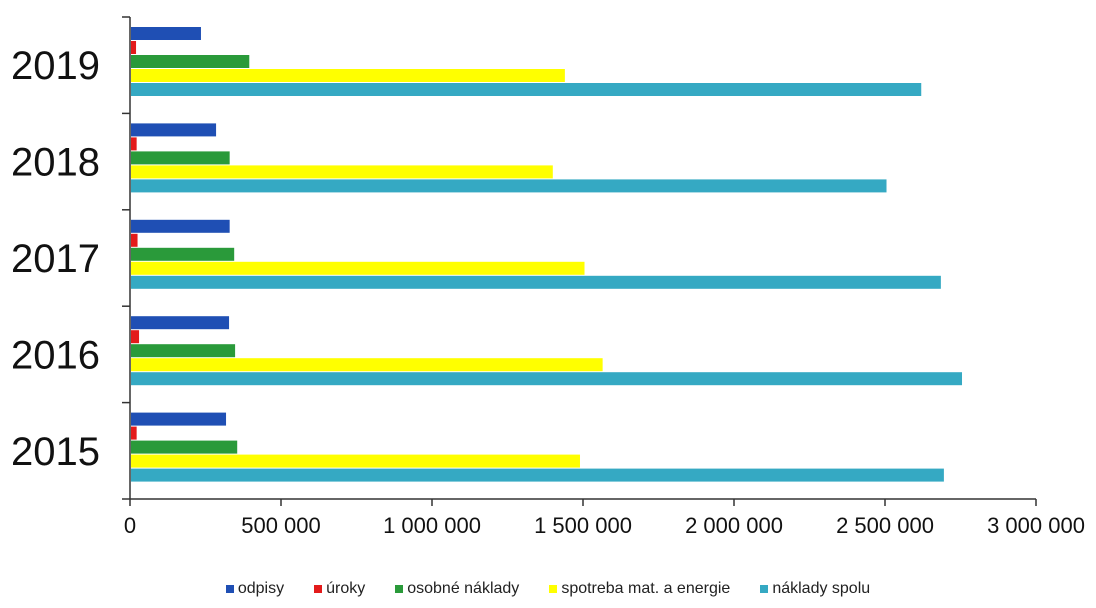 The height and width of the screenshot is (608, 1096). Describe the element at coordinates (55, 163) in the screenshot. I see `category-label: 2018` at that location.